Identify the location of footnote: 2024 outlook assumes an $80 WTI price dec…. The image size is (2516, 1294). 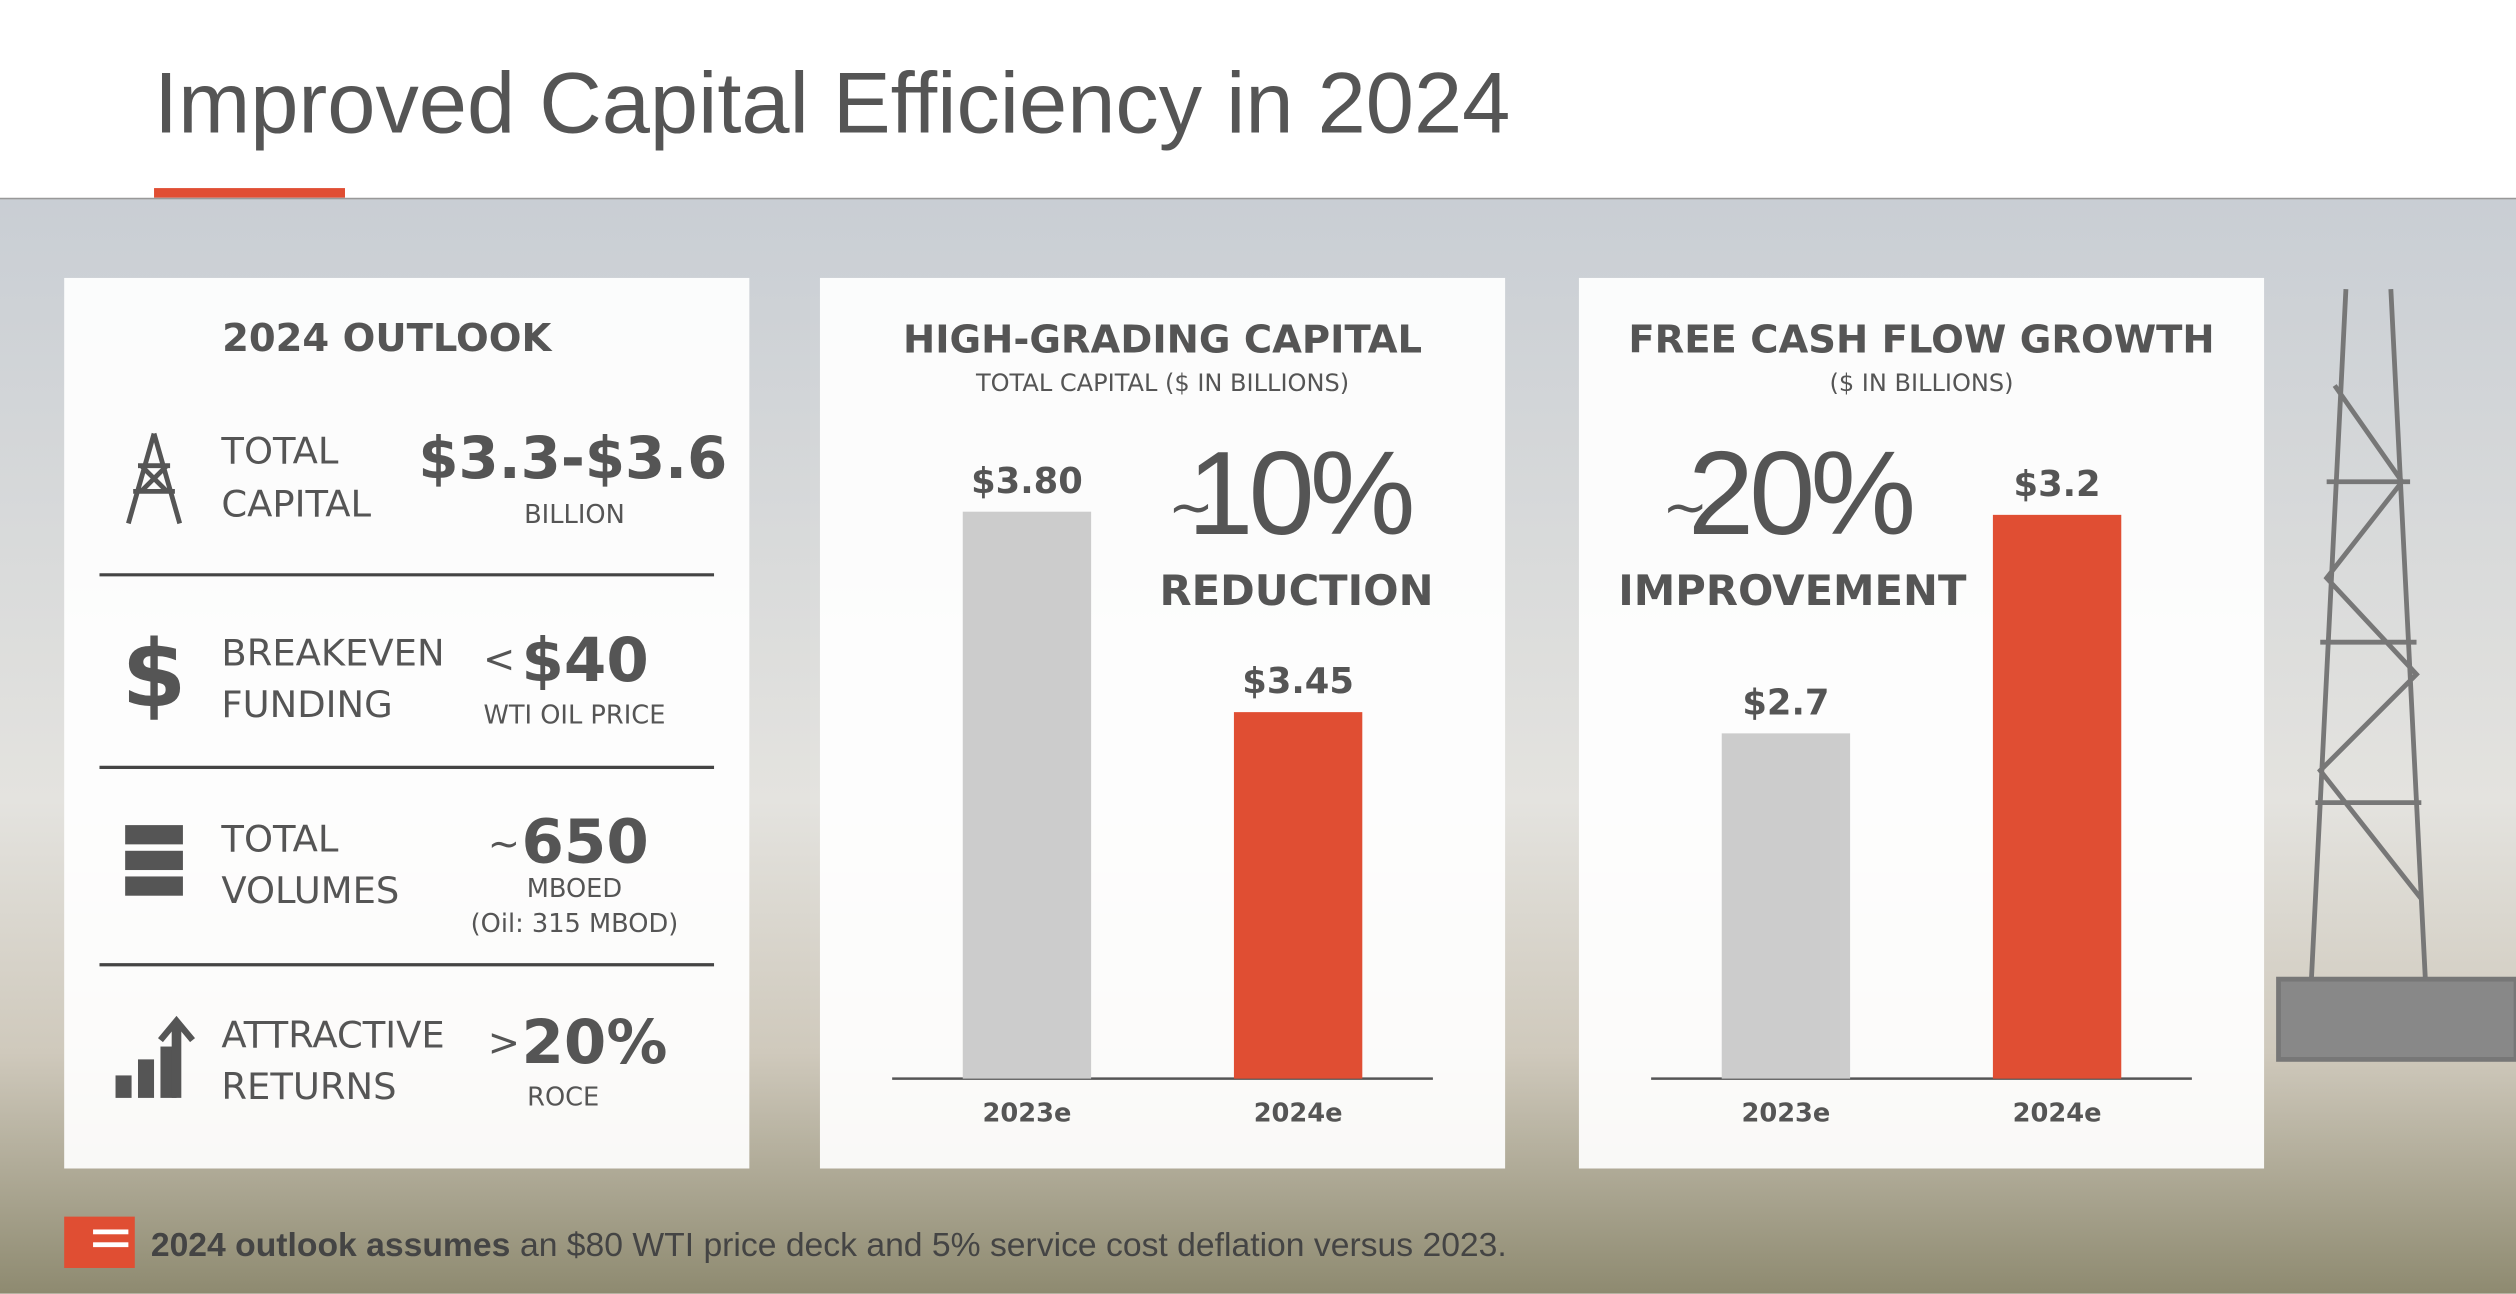
(829, 1245).